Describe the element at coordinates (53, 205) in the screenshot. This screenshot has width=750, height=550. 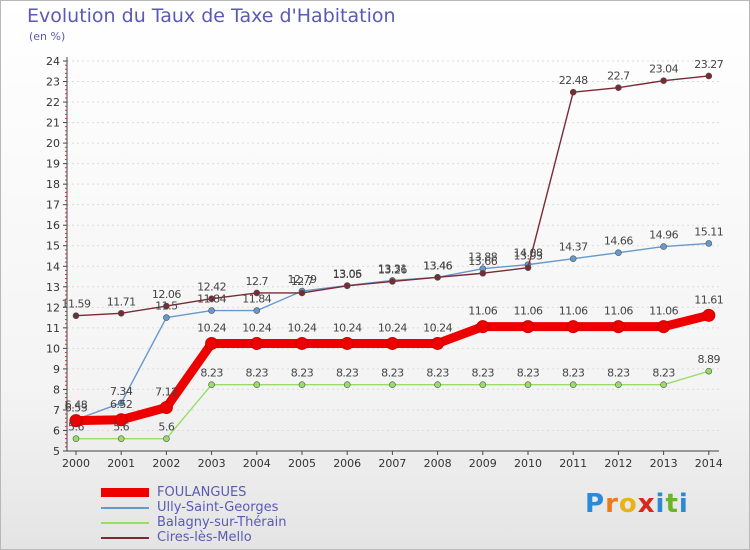
I see `y-tick-label: 17` at that location.